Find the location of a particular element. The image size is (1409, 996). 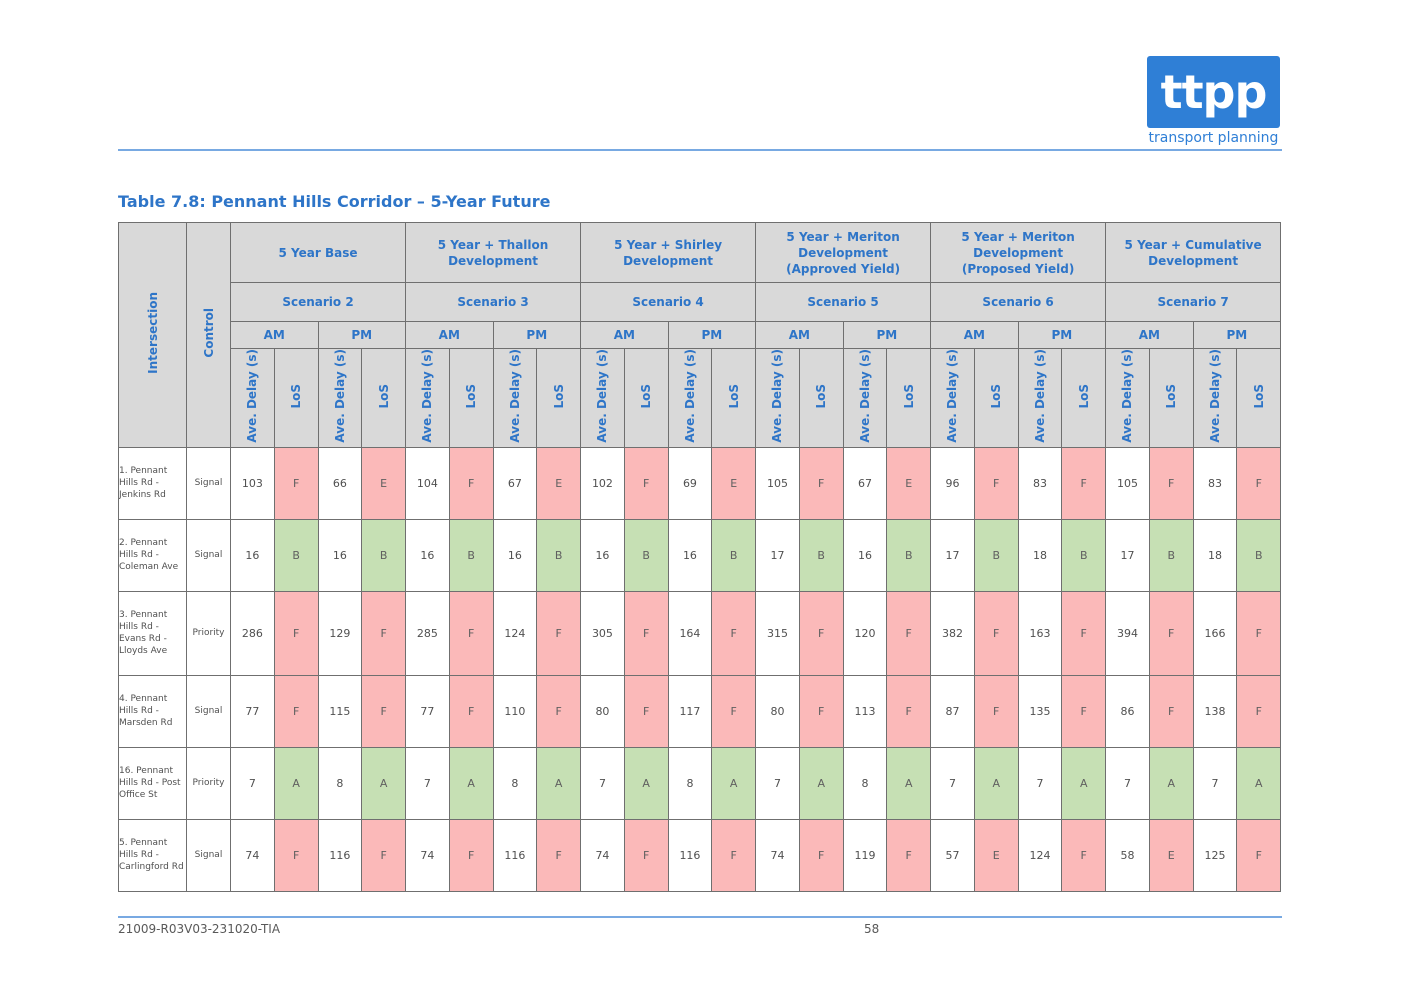

pm-delay-cell: 117 is located at coordinates (690, 711).